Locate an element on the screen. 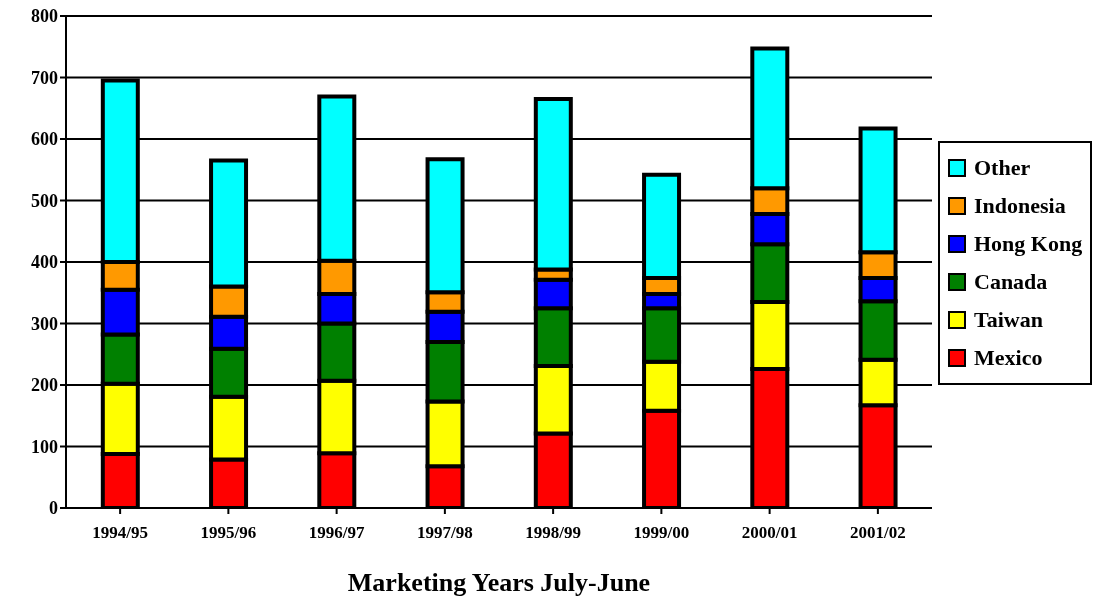  y-tick-label: 200 is located at coordinates (44, 385).